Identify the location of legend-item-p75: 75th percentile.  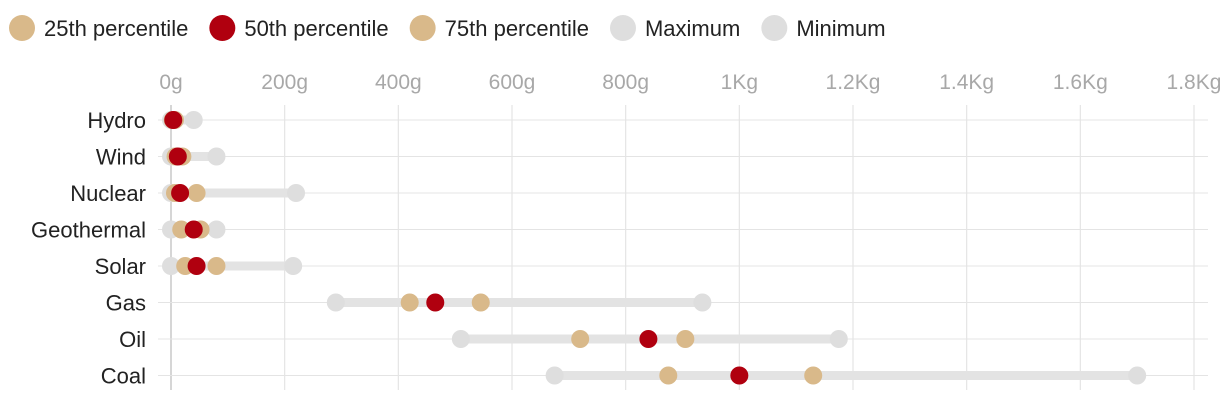
(499, 28).